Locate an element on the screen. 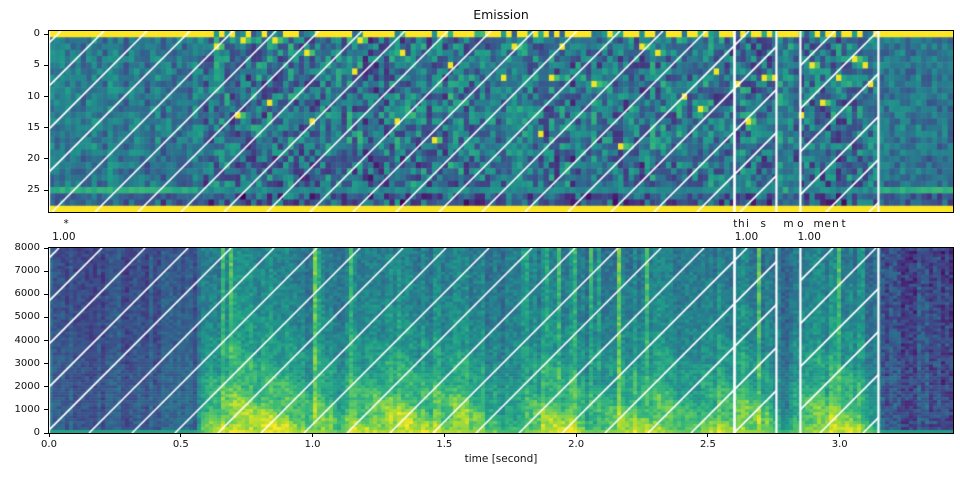 The height and width of the screenshot is (480, 960). aligned-char-label: i is located at coordinates (747, 224).